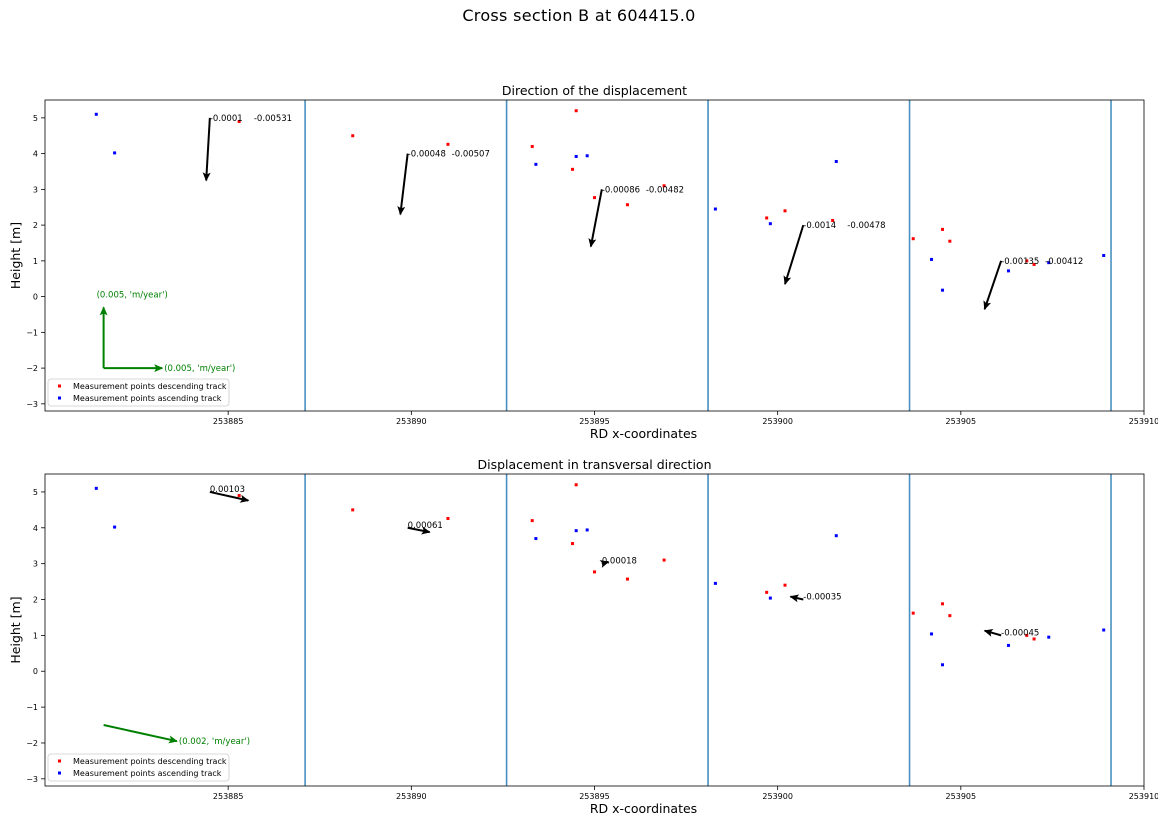 This screenshot has height=819, width=1158. What do you see at coordinates (138, 392) in the screenshot?
I see `legend-box` at bounding box center [138, 392].